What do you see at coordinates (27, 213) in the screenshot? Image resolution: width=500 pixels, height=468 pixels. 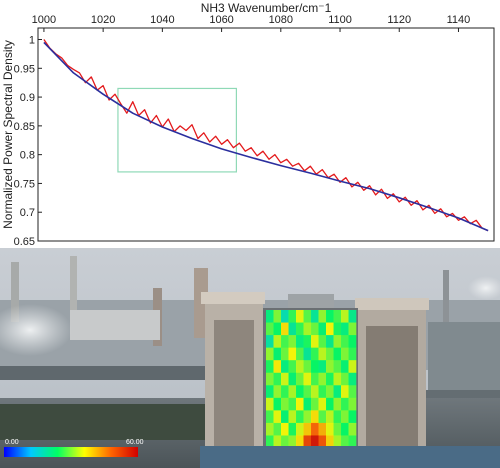 I see `y-tick-label: 0.7` at bounding box center [27, 213].